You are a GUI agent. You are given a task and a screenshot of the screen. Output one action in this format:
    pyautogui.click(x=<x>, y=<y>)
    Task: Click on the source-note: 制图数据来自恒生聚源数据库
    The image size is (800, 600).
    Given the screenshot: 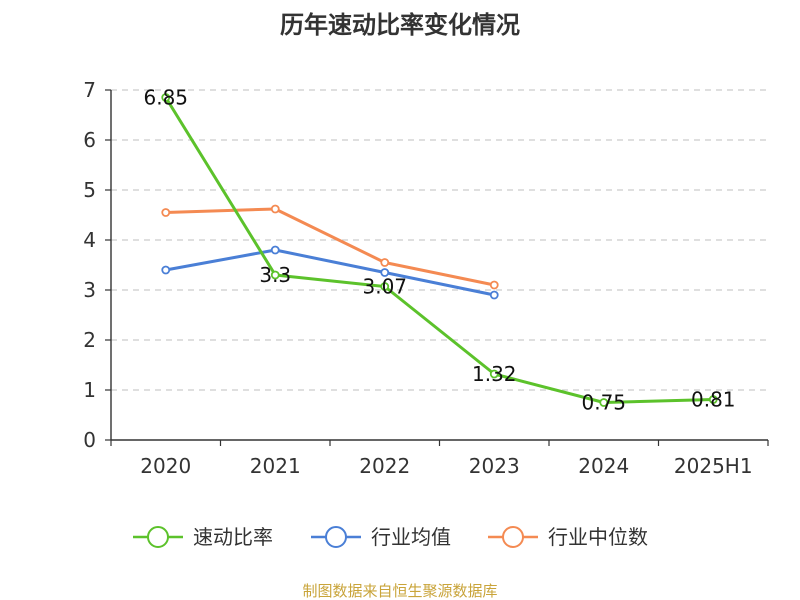 What is the action you would take?
    pyautogui.click(x=399, y=591)
    